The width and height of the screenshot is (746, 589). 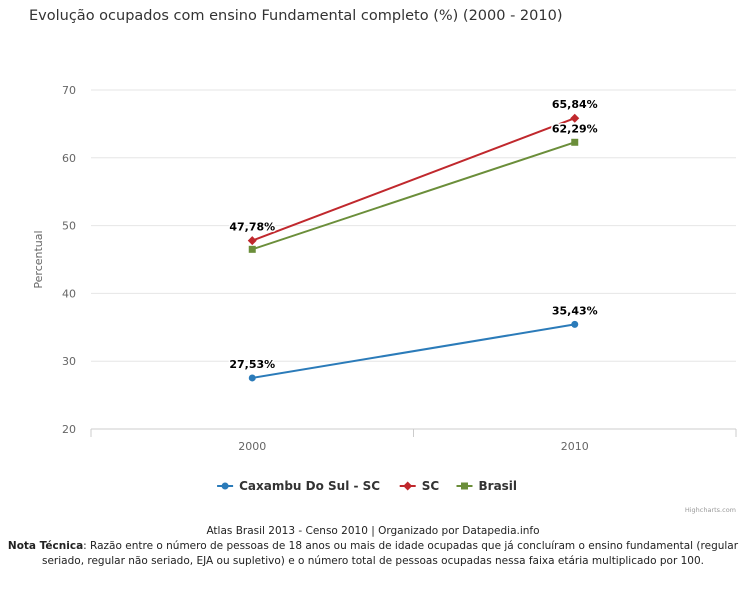 What do you see at coordinates (252, 364) in the screenshot?
I see `data-label-caxambu-do-sul-sc: 27,53%` at bounding box center [252, 364].